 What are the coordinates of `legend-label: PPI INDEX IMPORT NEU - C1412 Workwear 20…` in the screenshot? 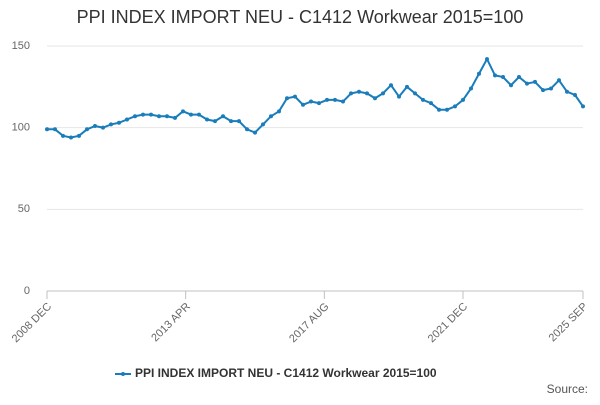 It's located at (286, 373).